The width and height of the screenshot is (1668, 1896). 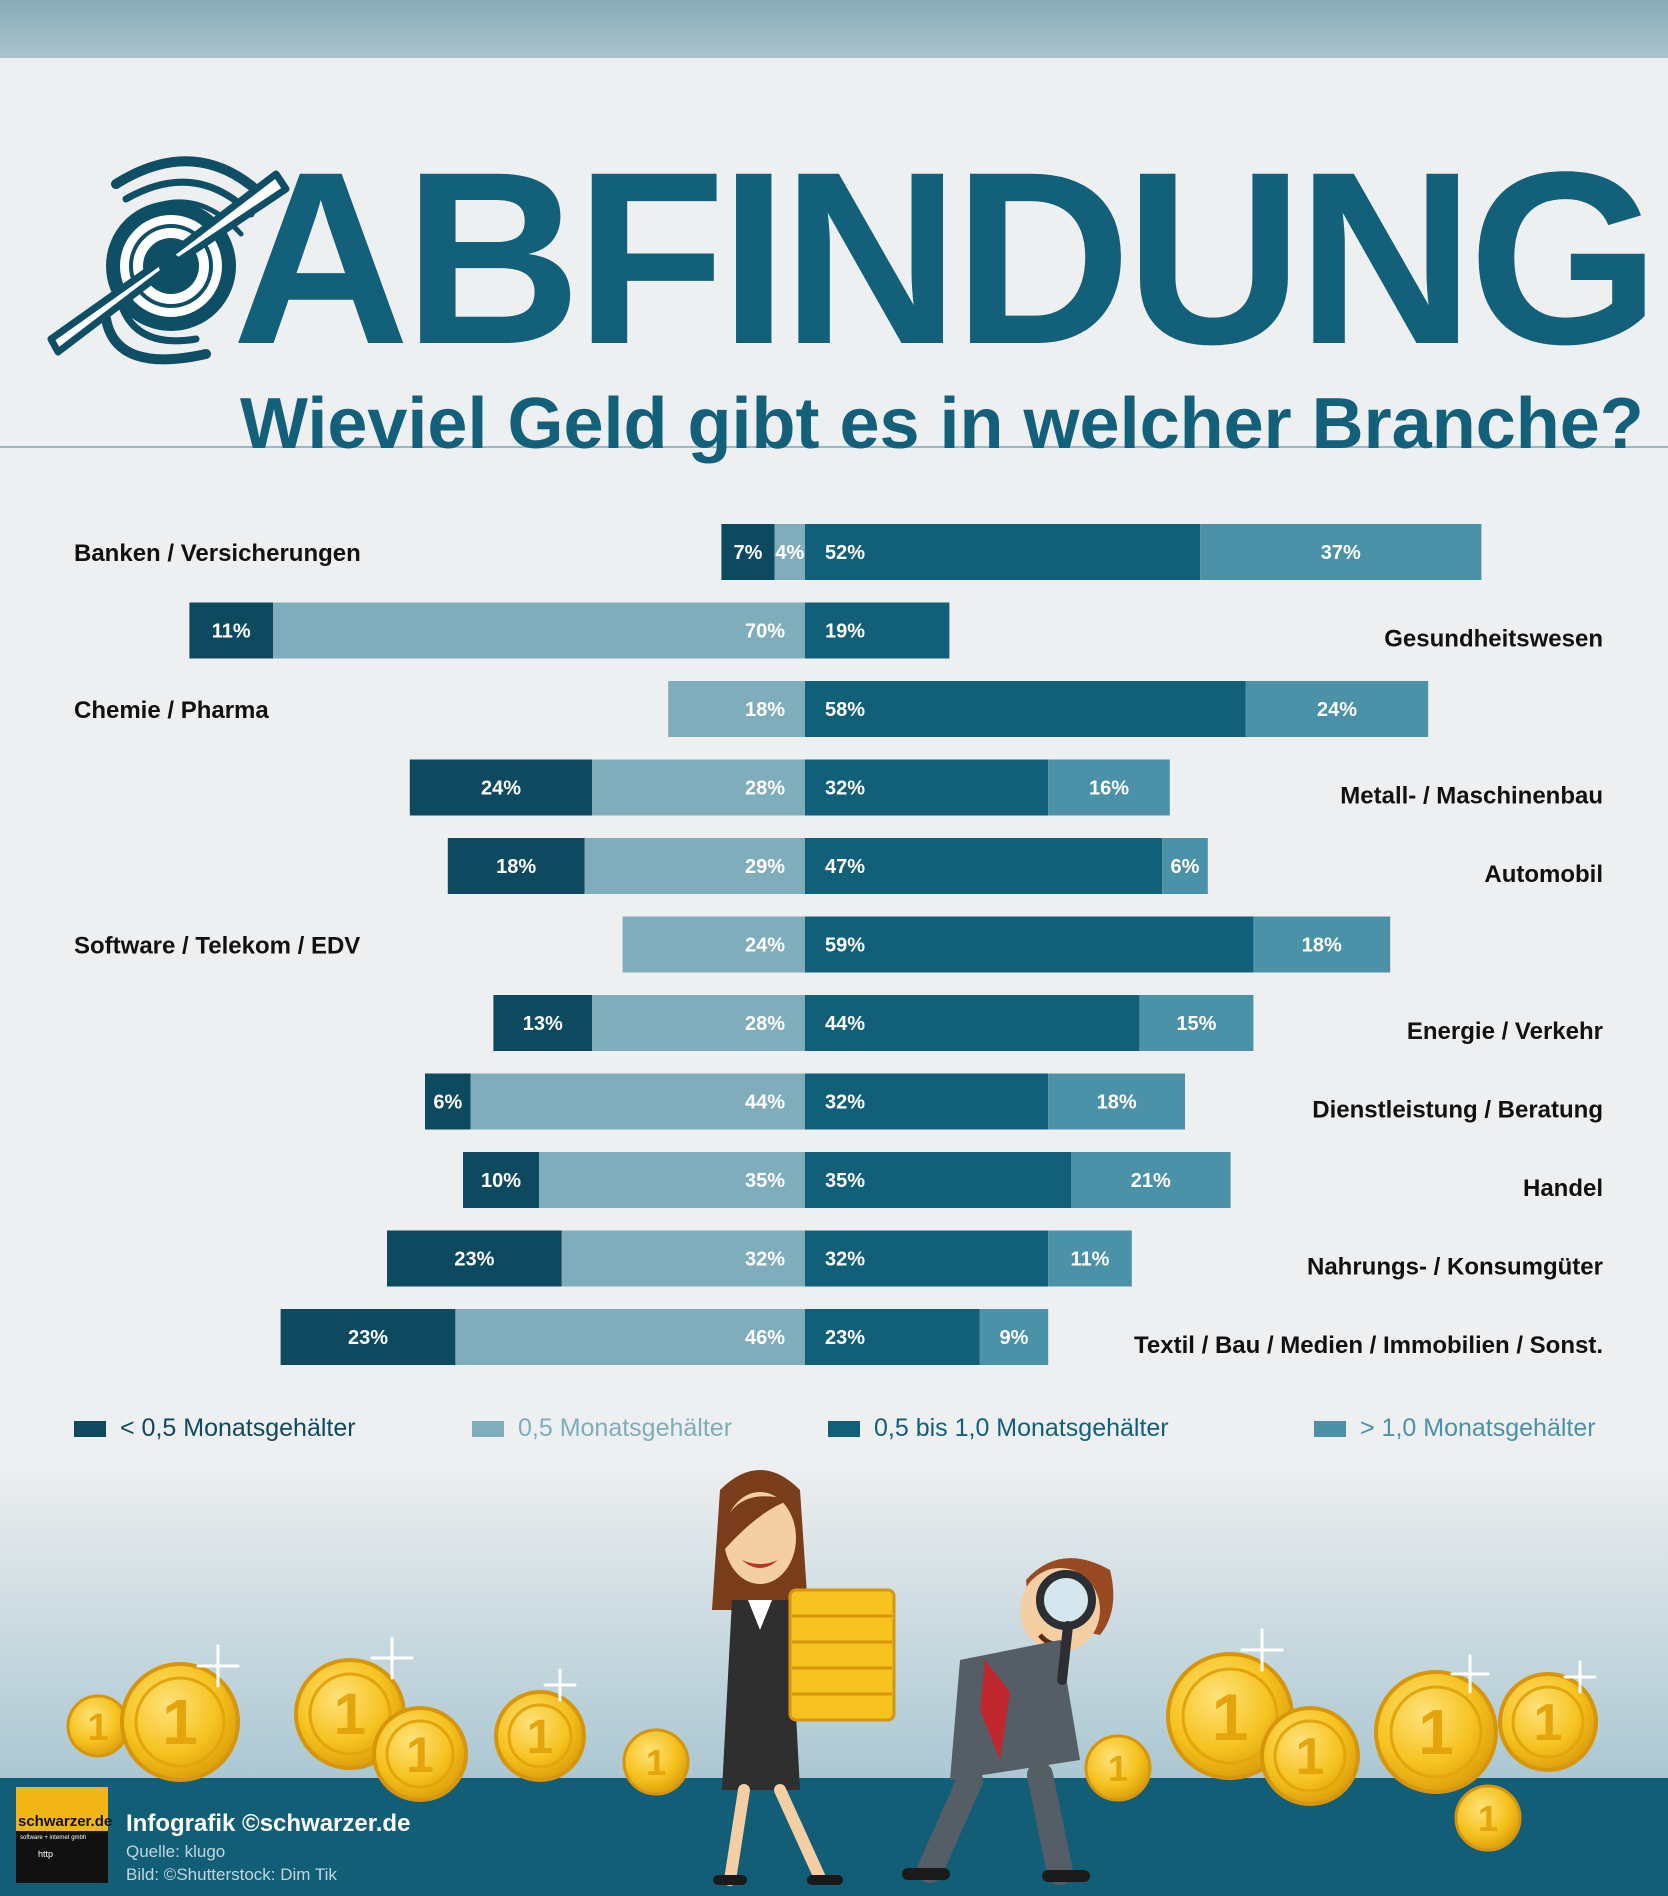 What do you see at coordinates (1543, 874) in the screenshot?
I see `category-label: Automobil` at bounding box center [1543, 874].